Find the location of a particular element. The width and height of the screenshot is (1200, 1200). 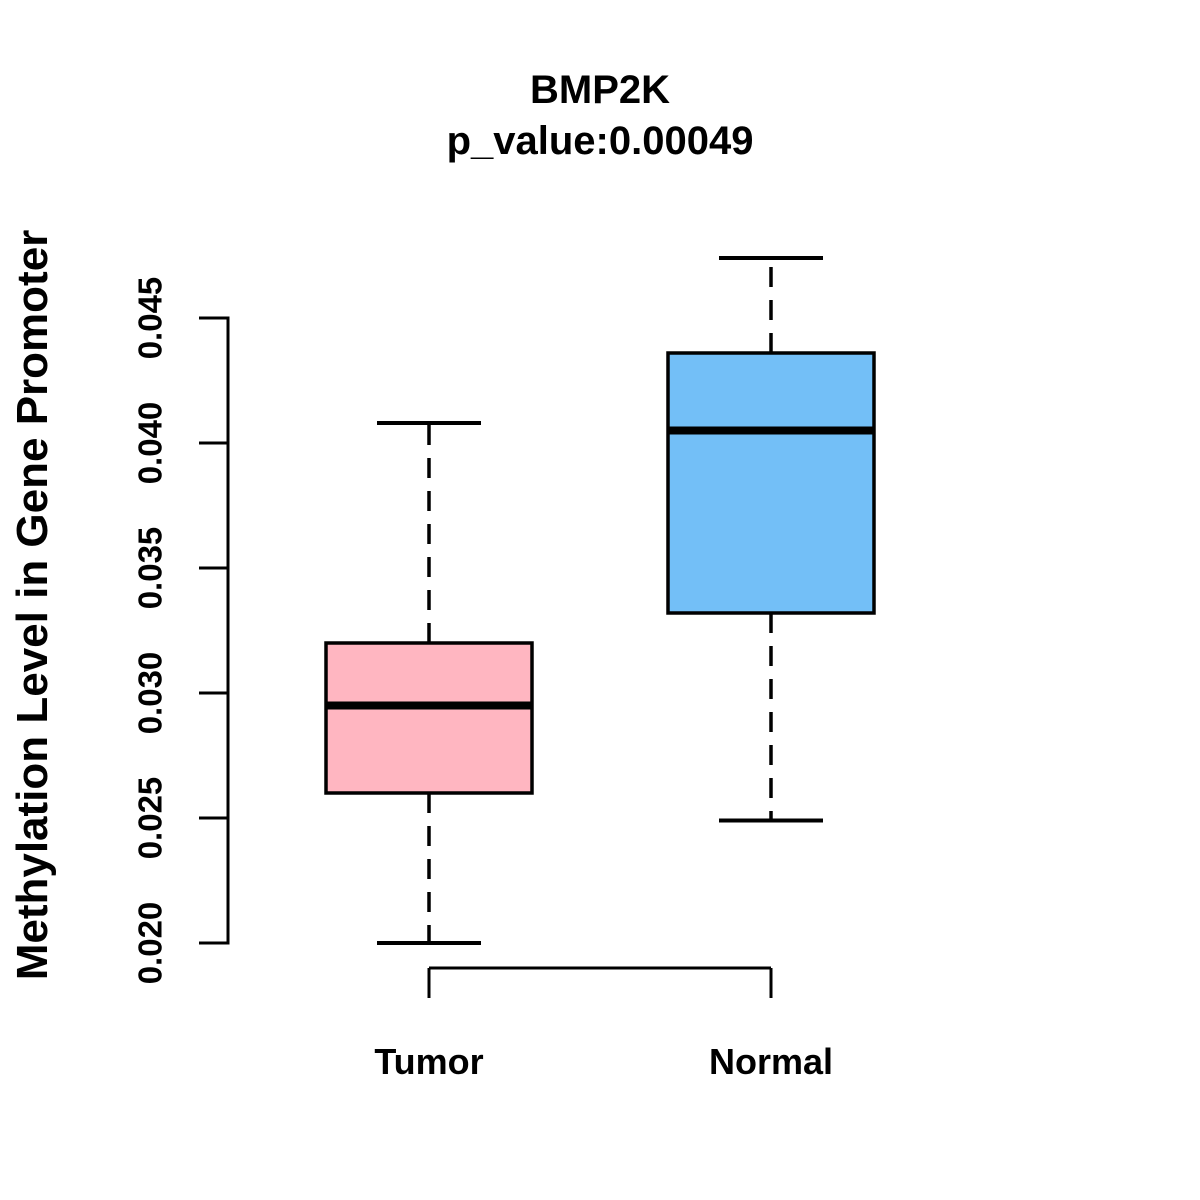

y-tick-label: 0.040 is located at coordinates (150, 443).